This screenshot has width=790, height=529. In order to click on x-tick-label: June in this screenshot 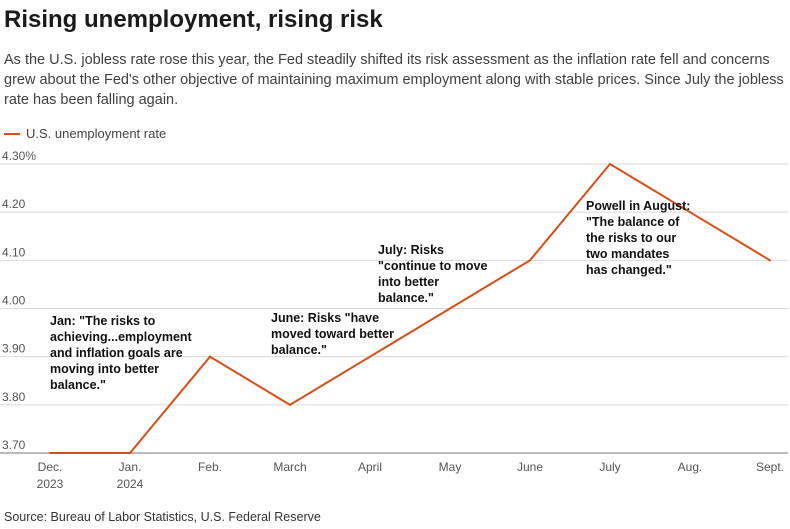, I will do `click(530, 467)`.